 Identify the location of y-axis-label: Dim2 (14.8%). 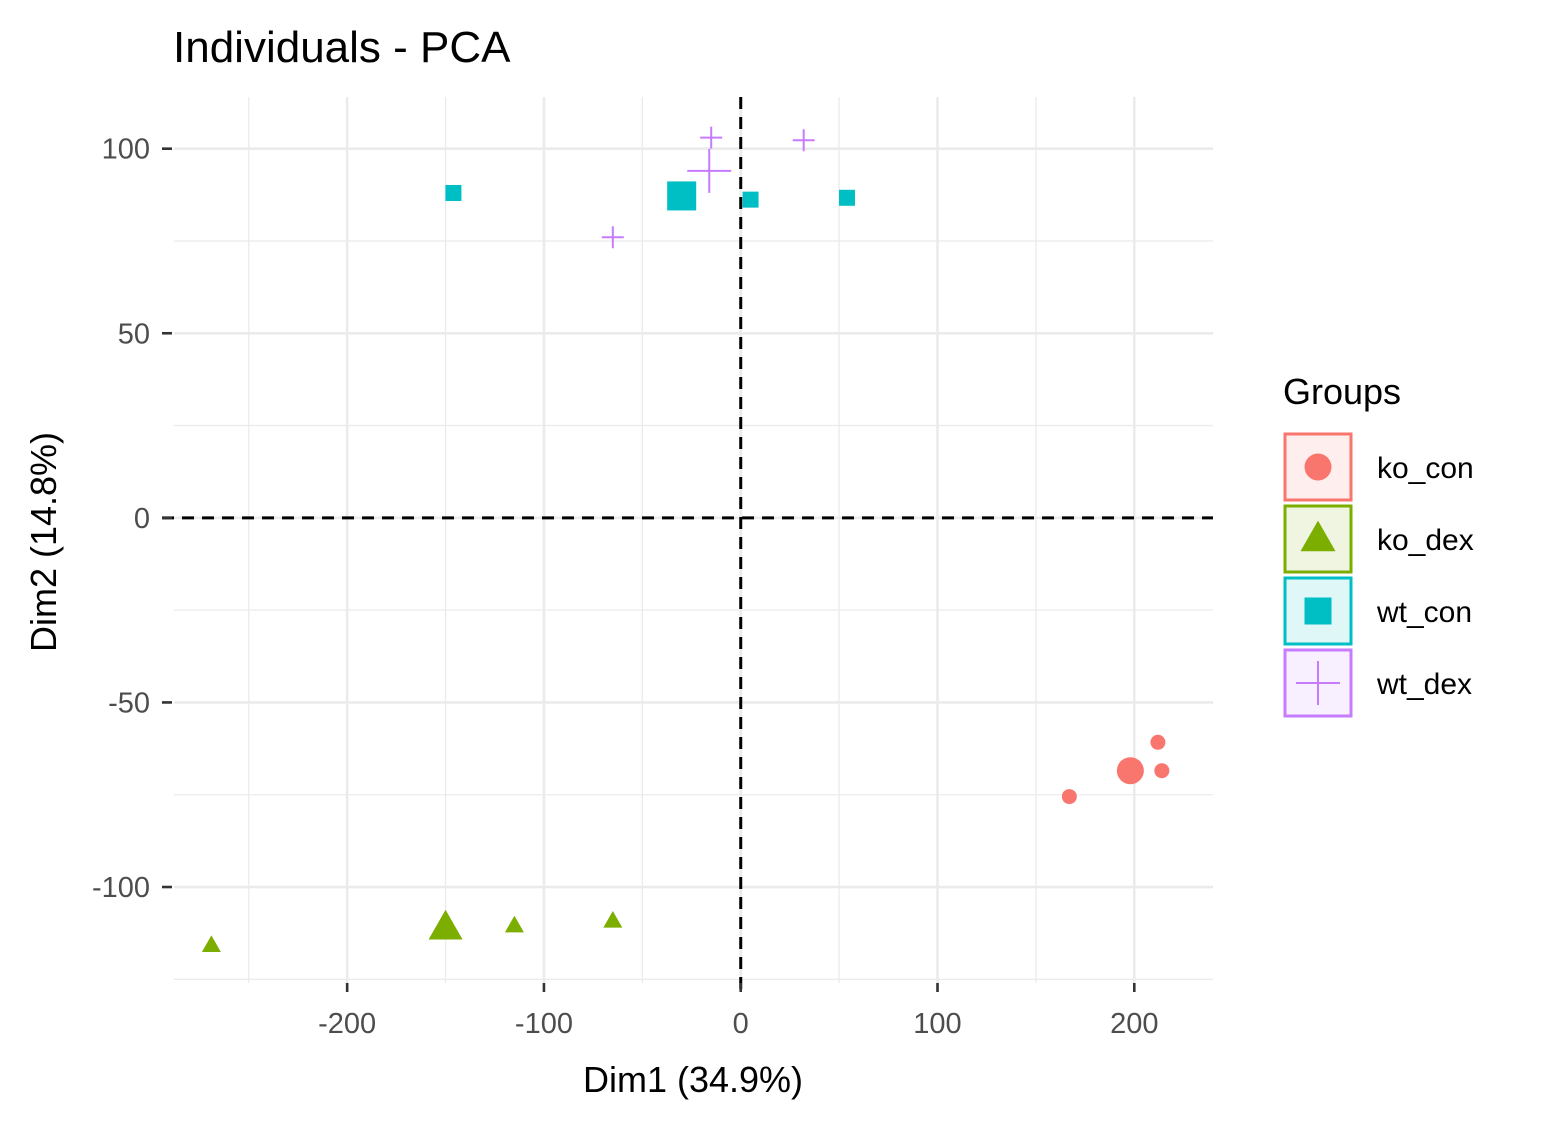
(43, 542).